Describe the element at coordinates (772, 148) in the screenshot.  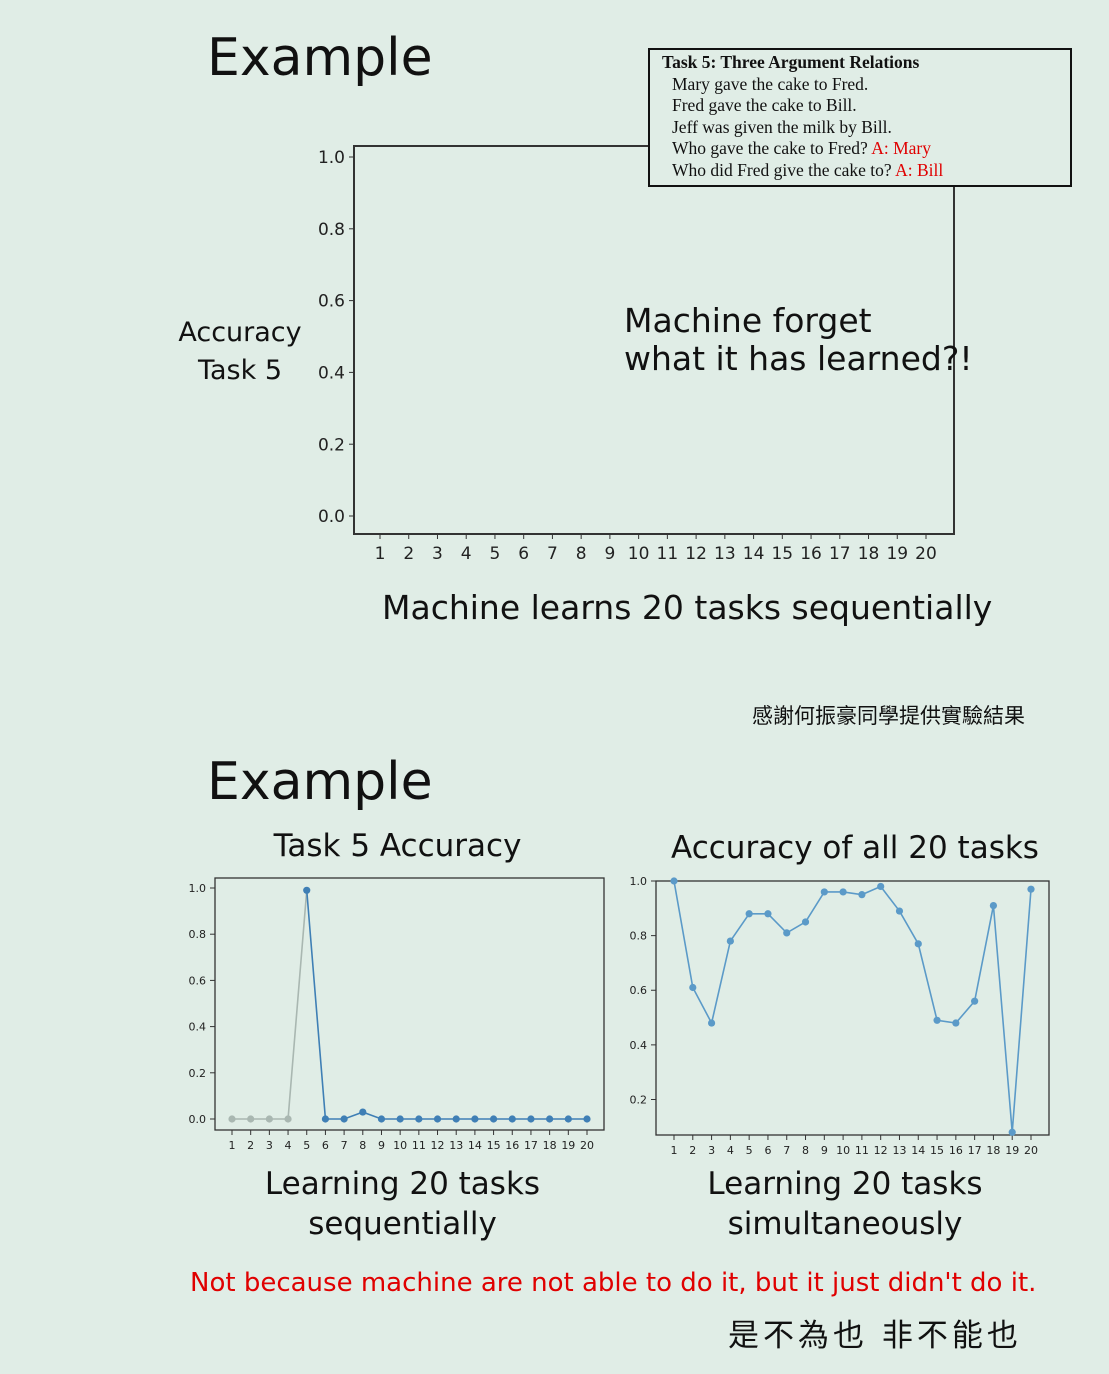
I see `task-box-line-text: Who gave the cake to Fred?` at that location.